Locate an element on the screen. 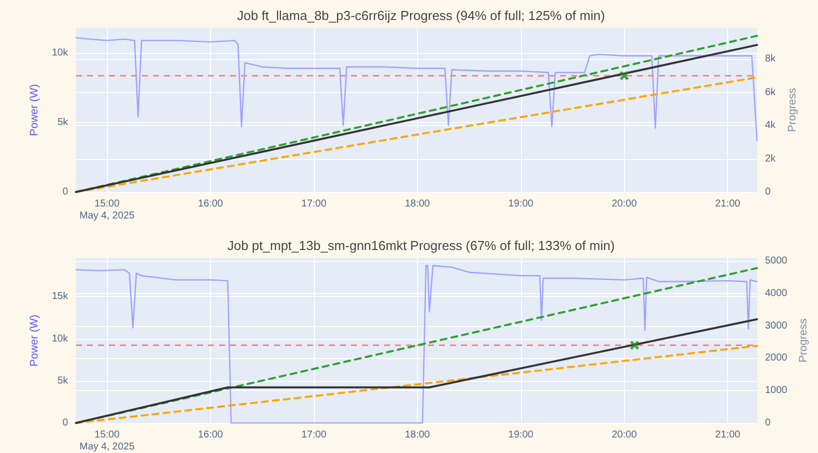  y2-tick-label: 4k is located at coordinates (771, 126).